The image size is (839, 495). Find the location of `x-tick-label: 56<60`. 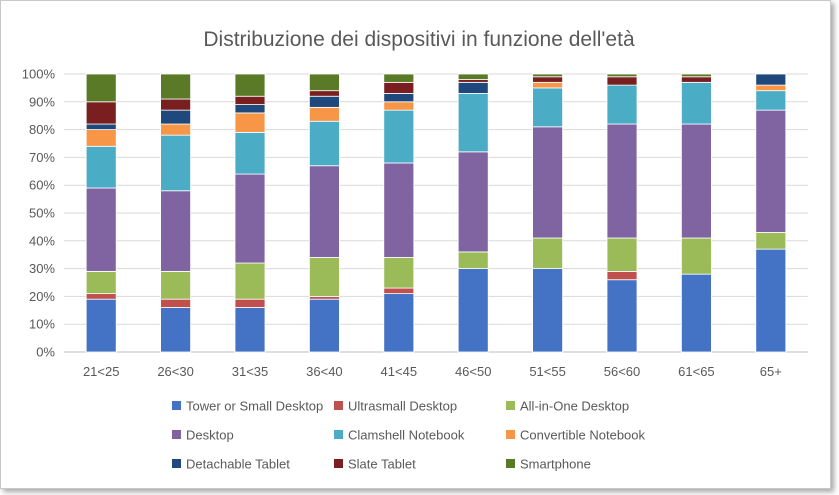

x-tick-label: 56<60 is located at coordinates (622, 371).